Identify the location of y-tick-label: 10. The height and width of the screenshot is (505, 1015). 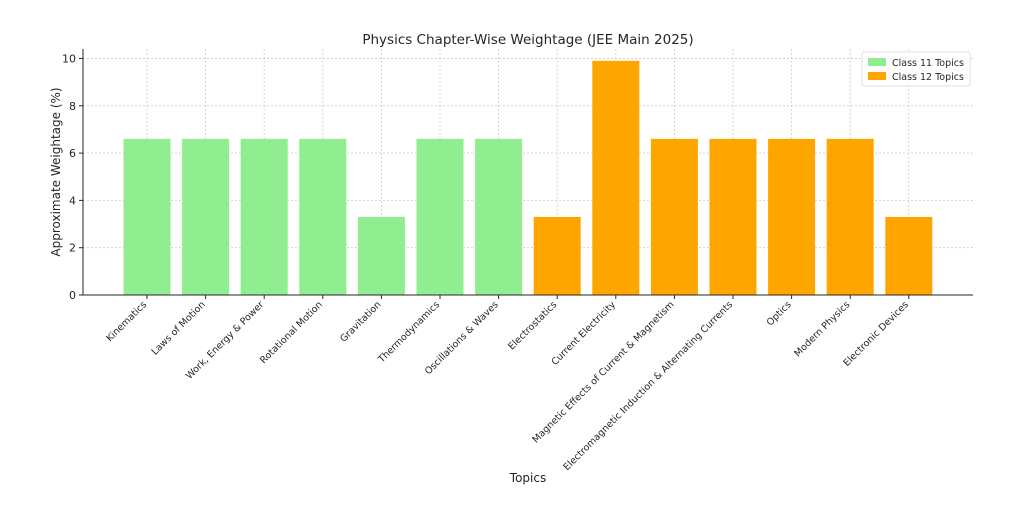
(69, 58).